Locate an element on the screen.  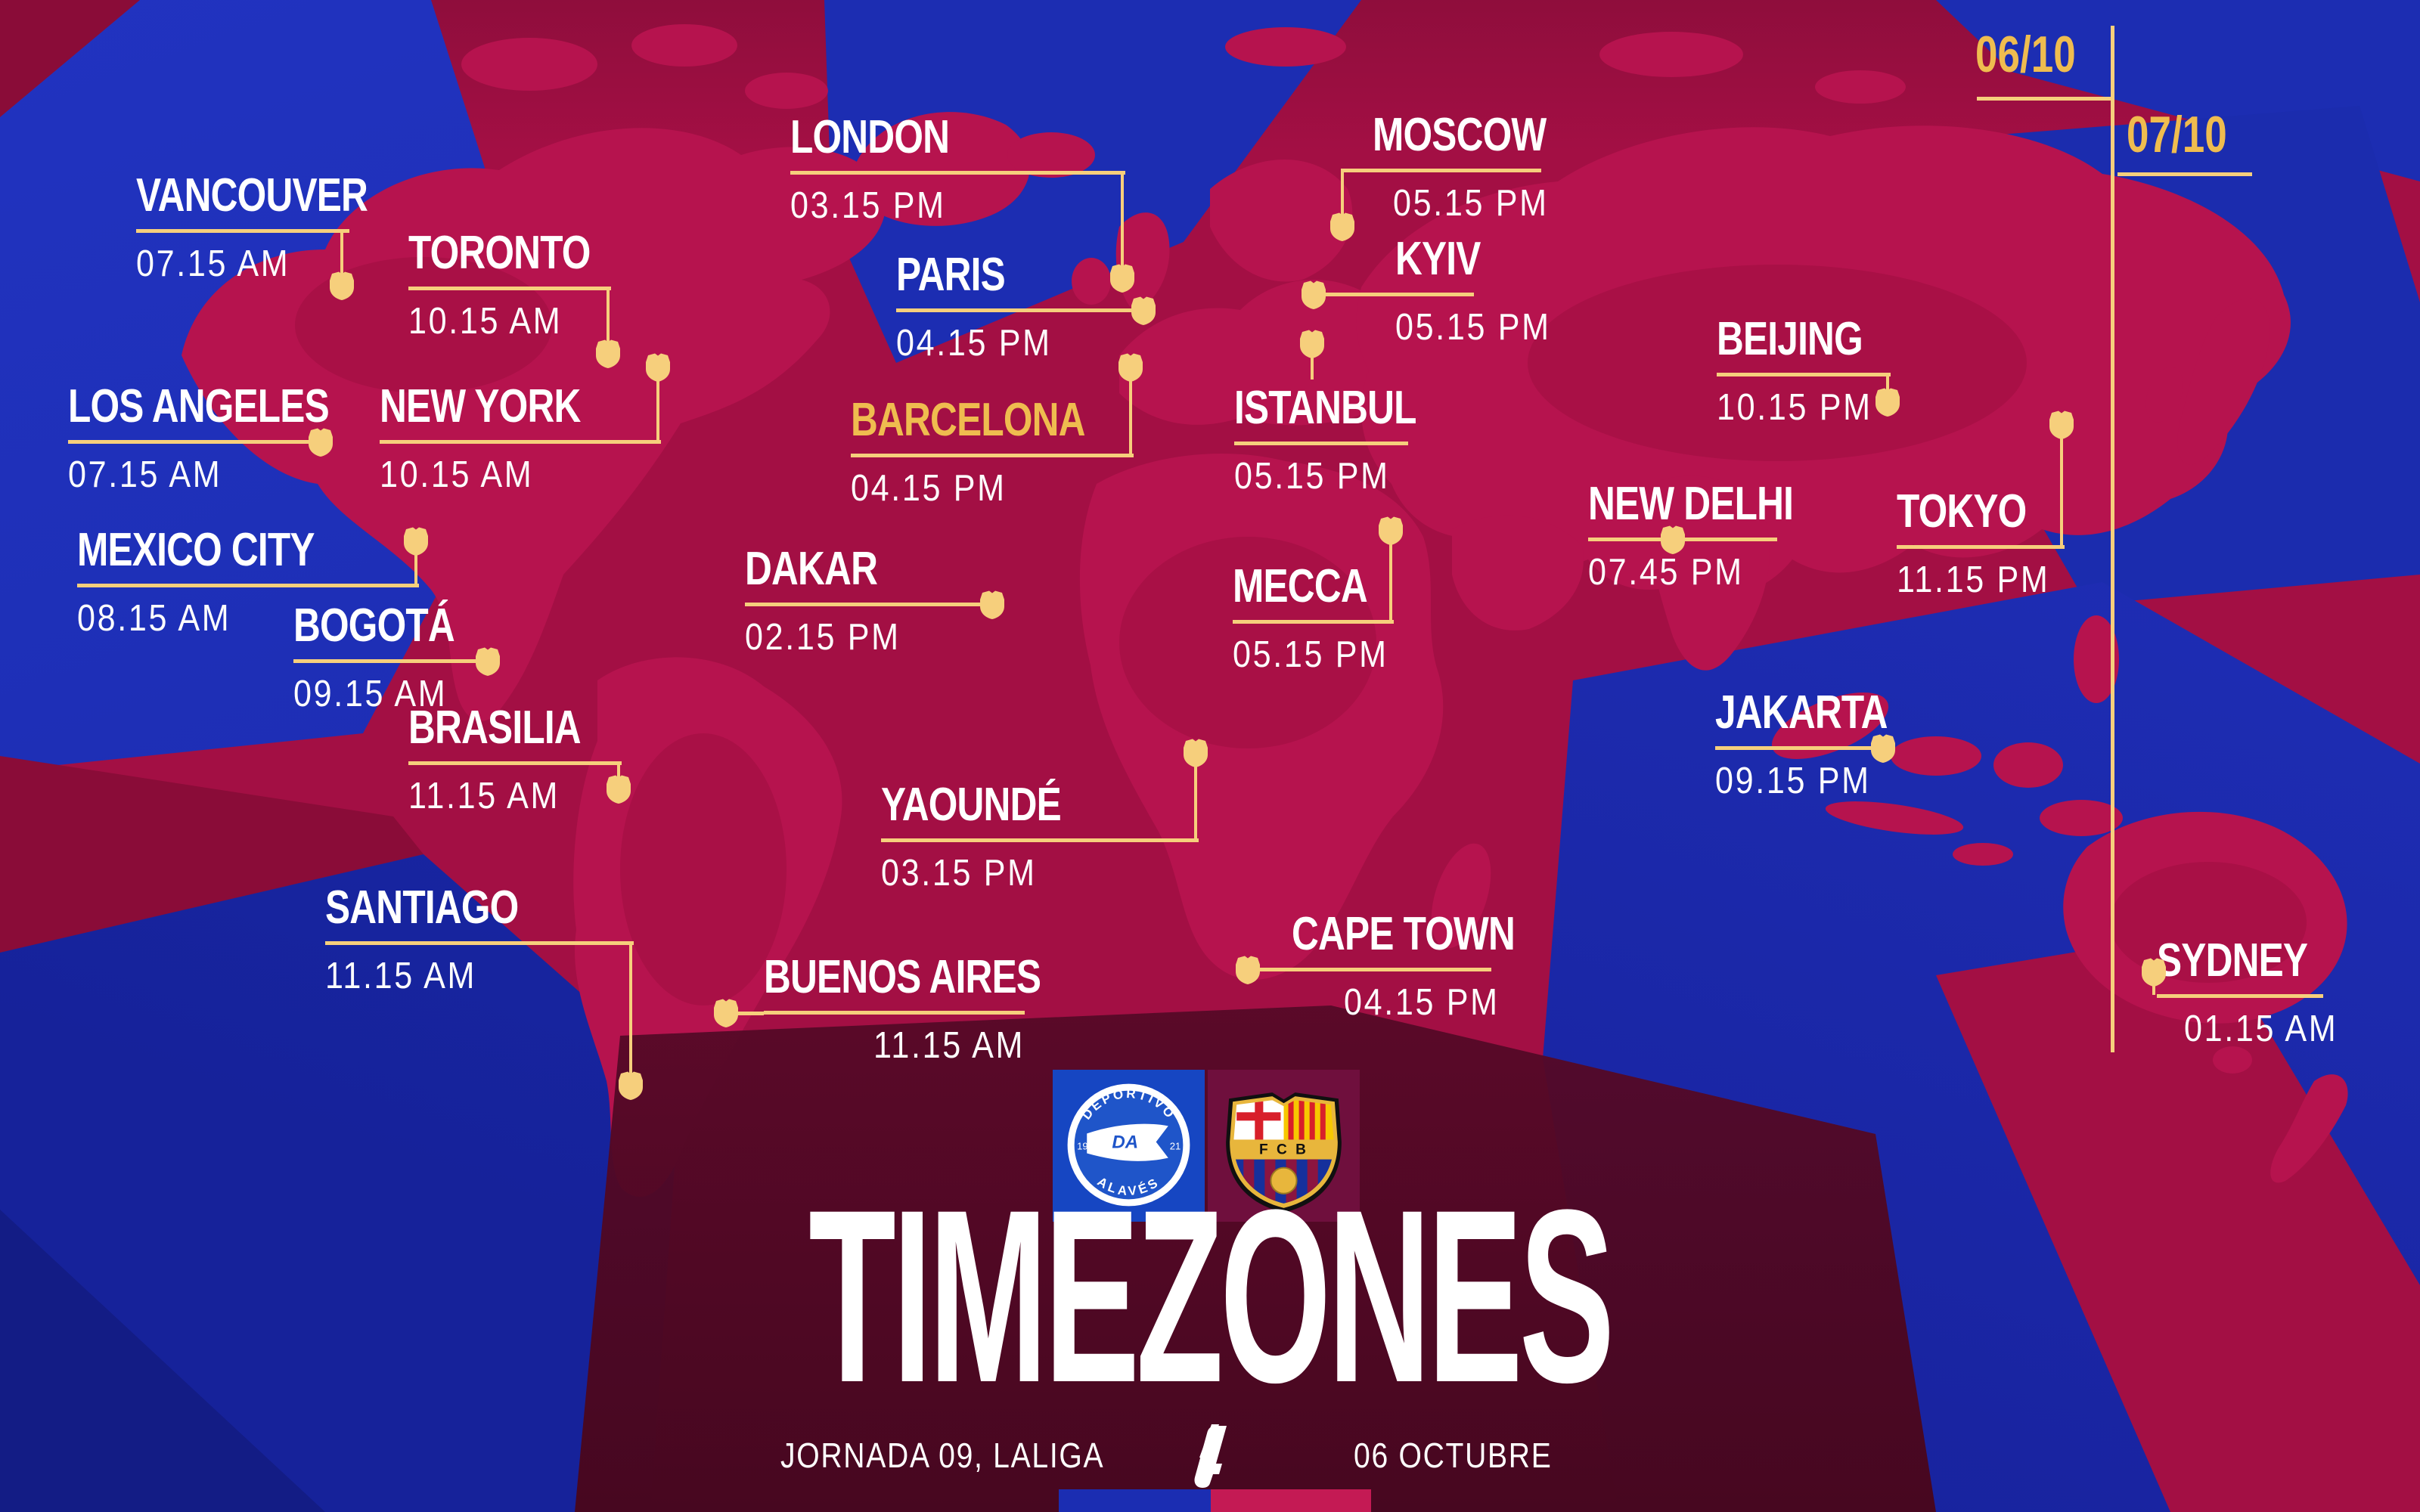
city-label-jakarta: JAKARTA 09.15 PM is located at coordinates (1823, 744).